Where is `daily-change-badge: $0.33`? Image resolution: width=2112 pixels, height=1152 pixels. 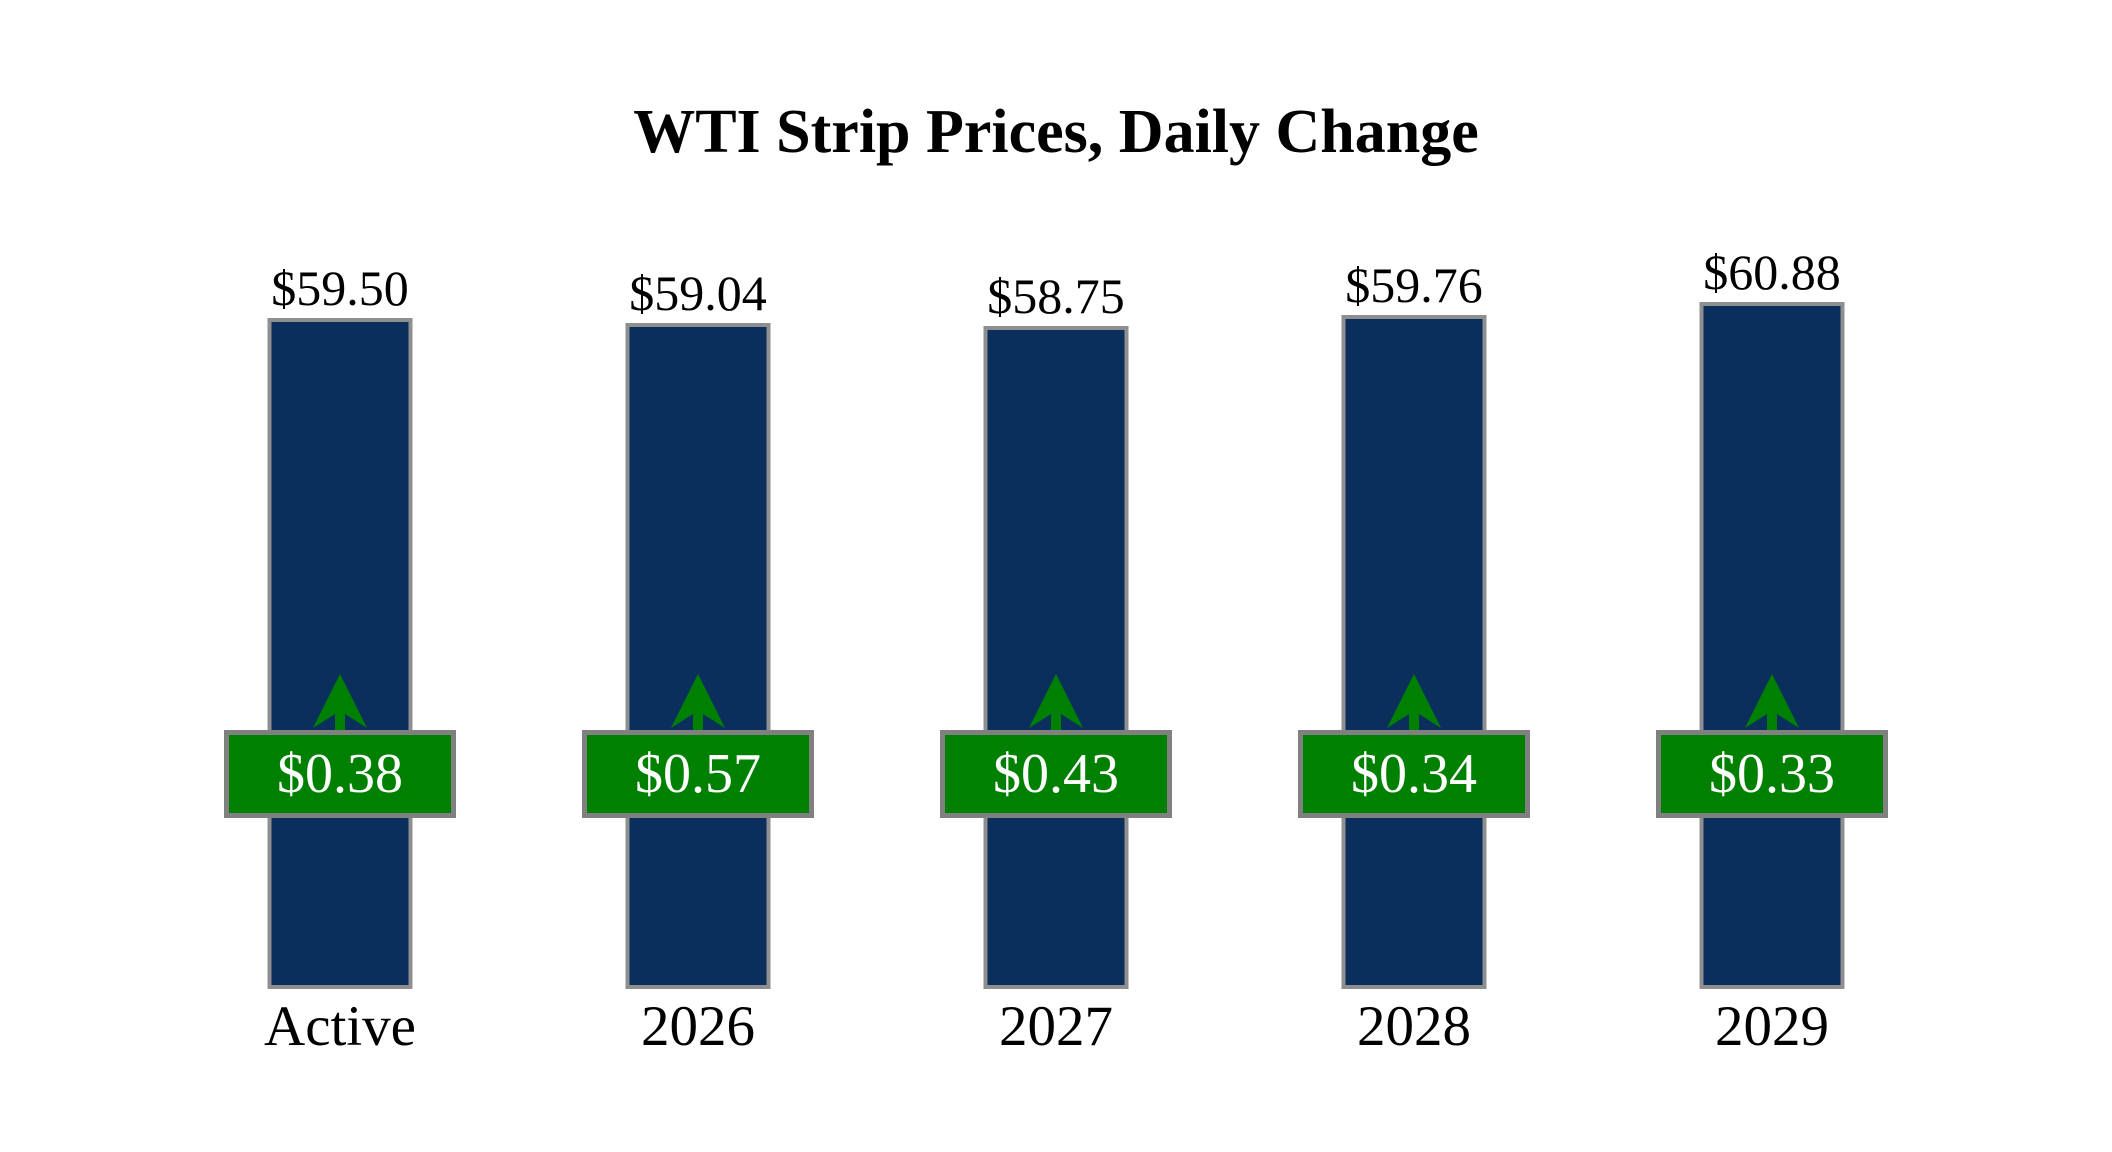 daily-change-badge: $0.33 is located at coordinates (1772, 774).